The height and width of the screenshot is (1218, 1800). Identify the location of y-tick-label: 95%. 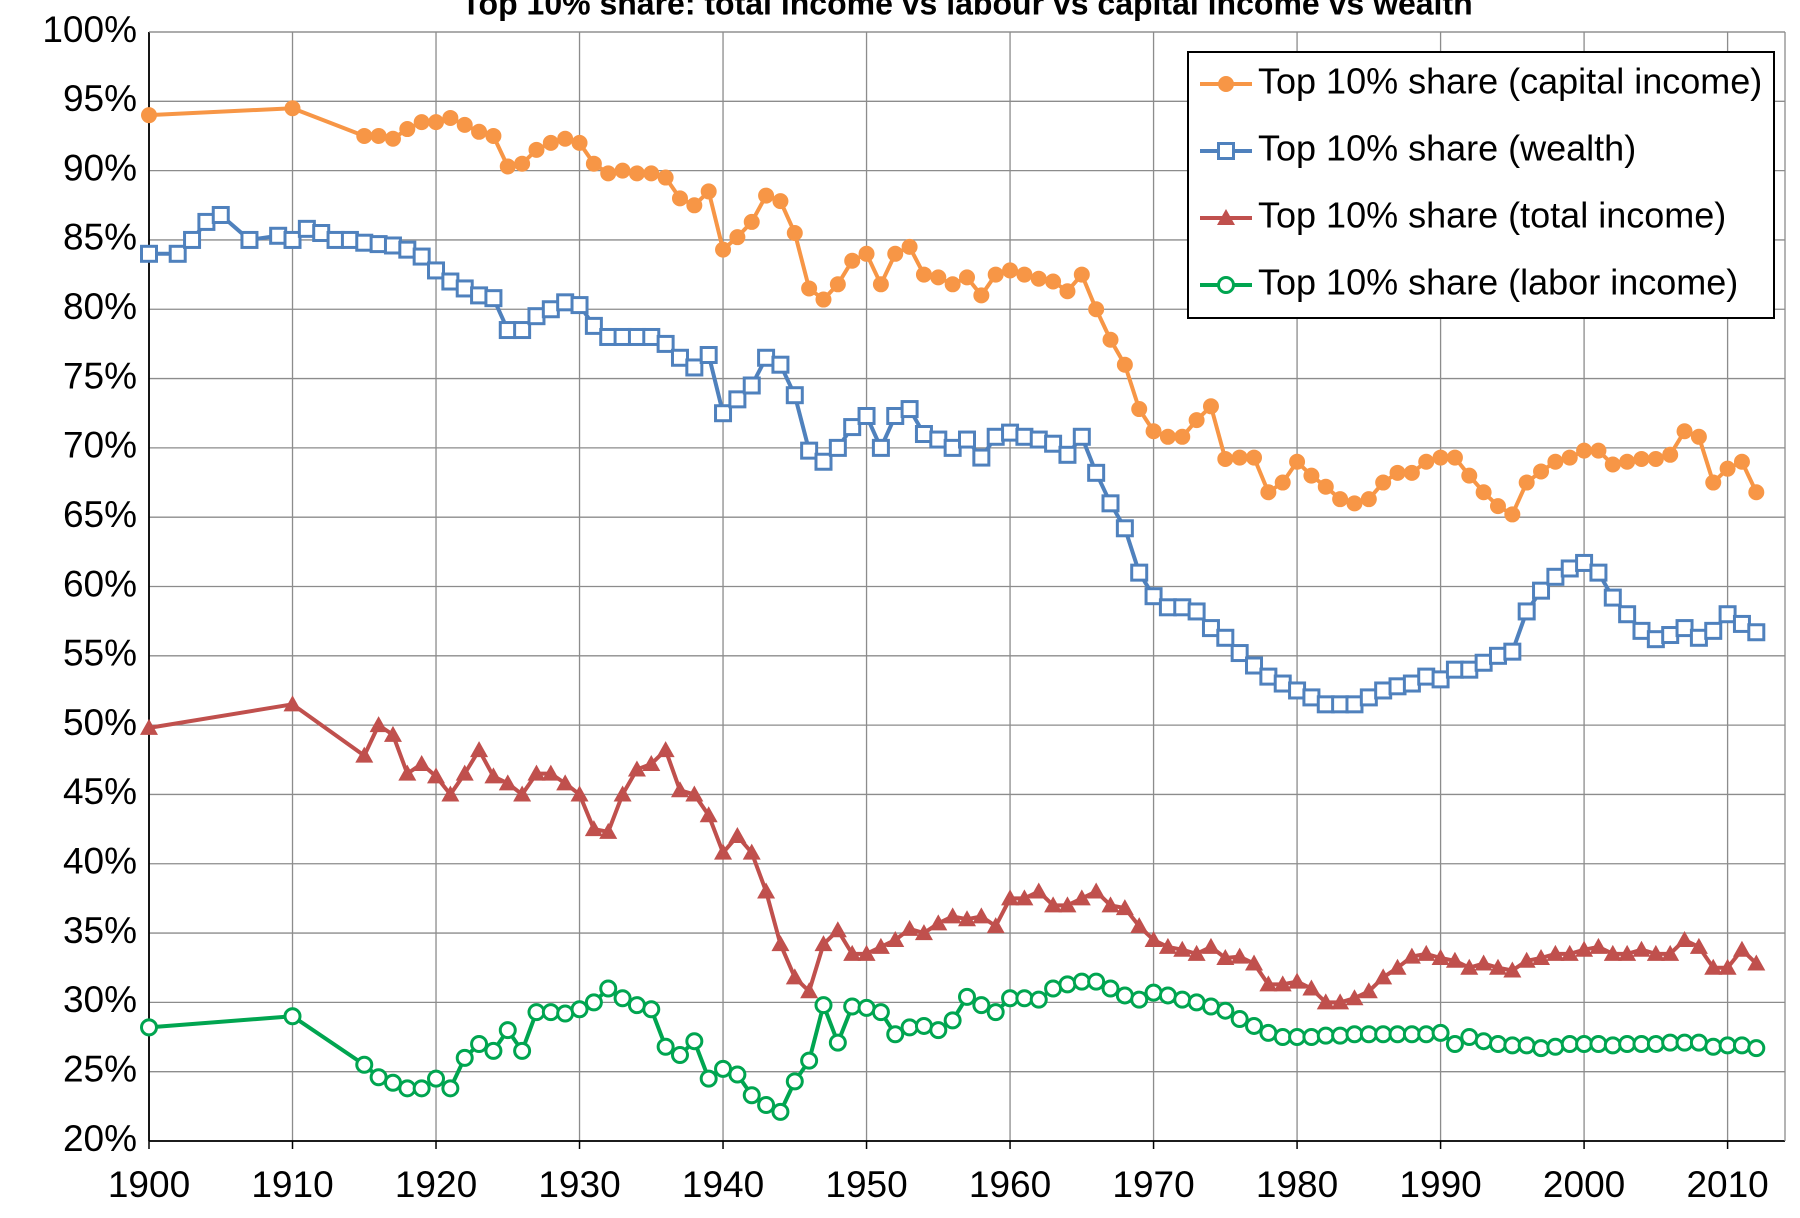
(100, 98).